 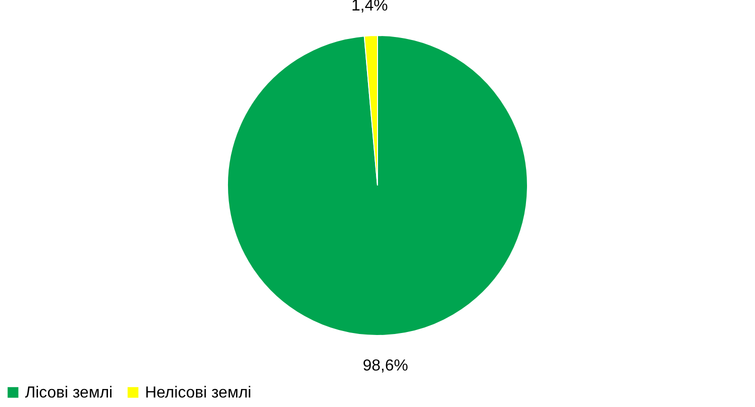 What do you see at coordinates (369, 7) in the screenshot?
I see `data-label: 1,4%` at bounding box center [369, 7].